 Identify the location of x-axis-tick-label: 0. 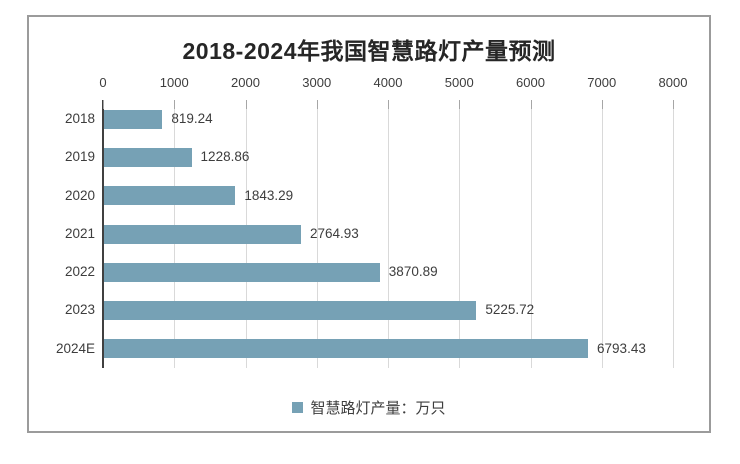
(103, 82).